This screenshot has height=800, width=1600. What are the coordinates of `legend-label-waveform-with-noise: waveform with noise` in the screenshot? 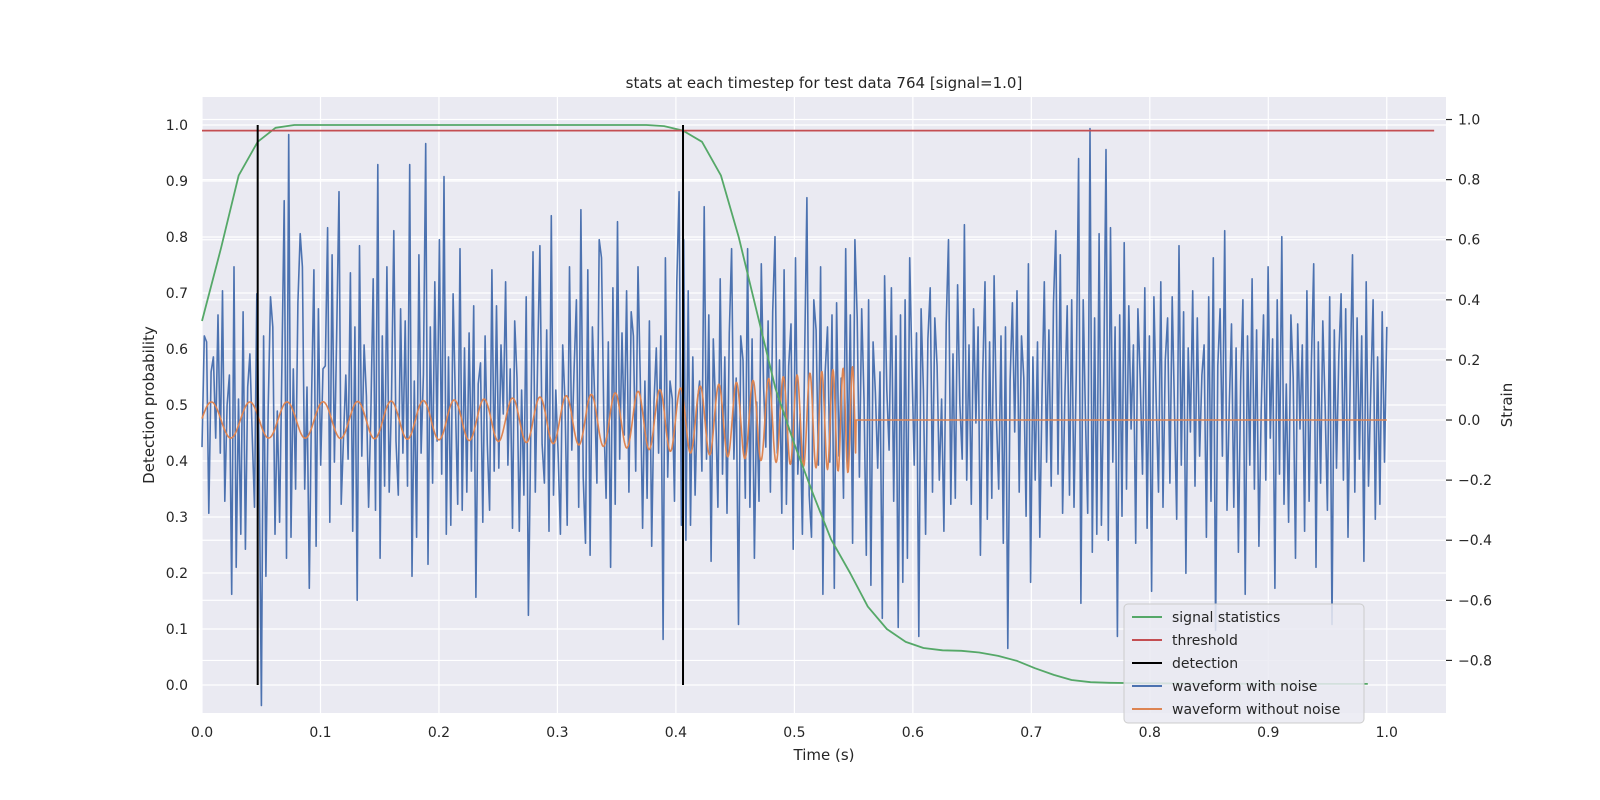 It's located at (1244, 687).